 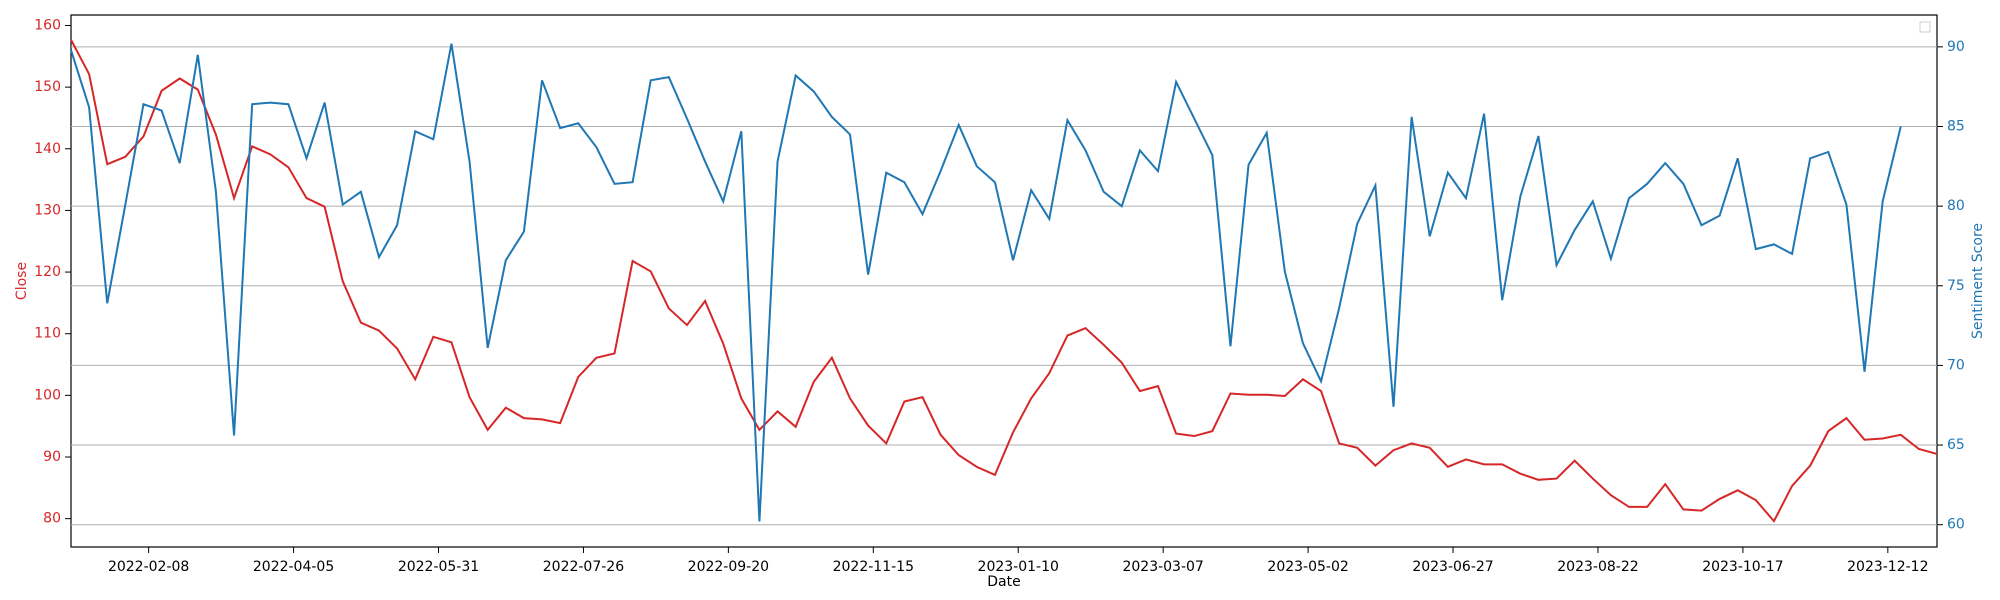 I want to click on y-tick-label: 150, so click(x=47, y=87).